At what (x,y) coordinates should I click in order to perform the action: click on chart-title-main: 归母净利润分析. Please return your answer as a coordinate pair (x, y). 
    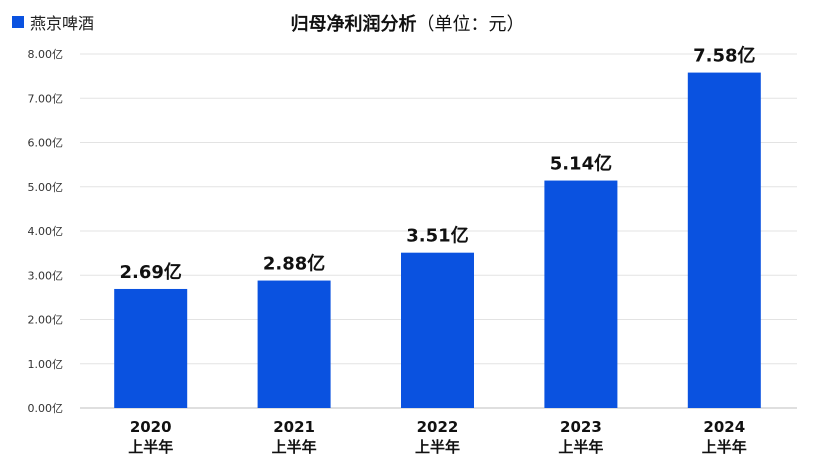
    Looking at the image, I should click on (353, 24).